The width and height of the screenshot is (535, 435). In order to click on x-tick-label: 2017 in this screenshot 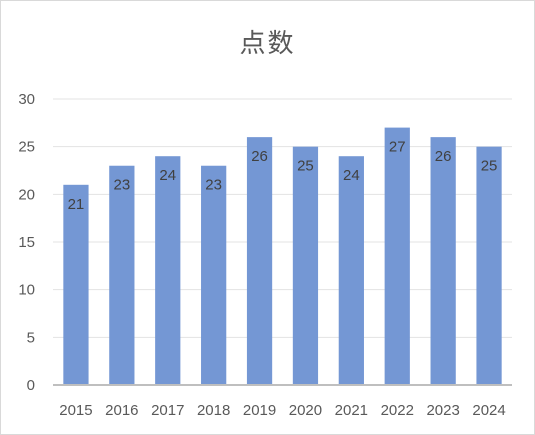, I will do `click(167, 410)`.